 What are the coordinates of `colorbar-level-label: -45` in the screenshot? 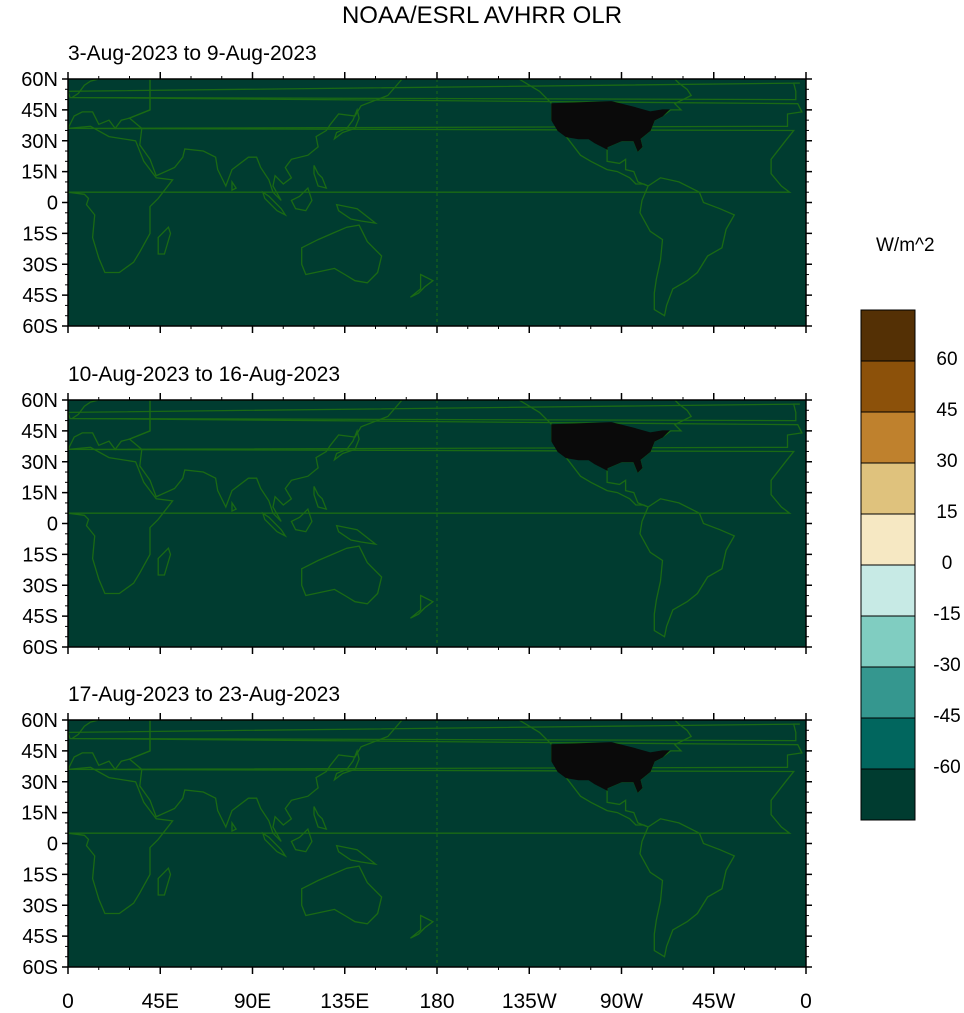 It's located at (947, 716).